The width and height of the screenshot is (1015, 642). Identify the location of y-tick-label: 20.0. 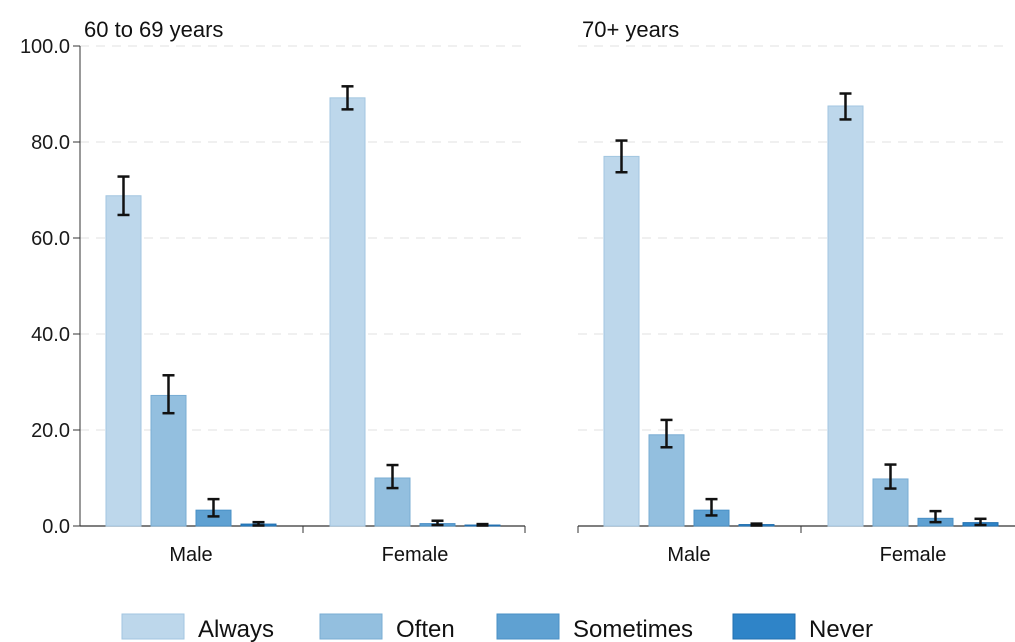
(50, 431).